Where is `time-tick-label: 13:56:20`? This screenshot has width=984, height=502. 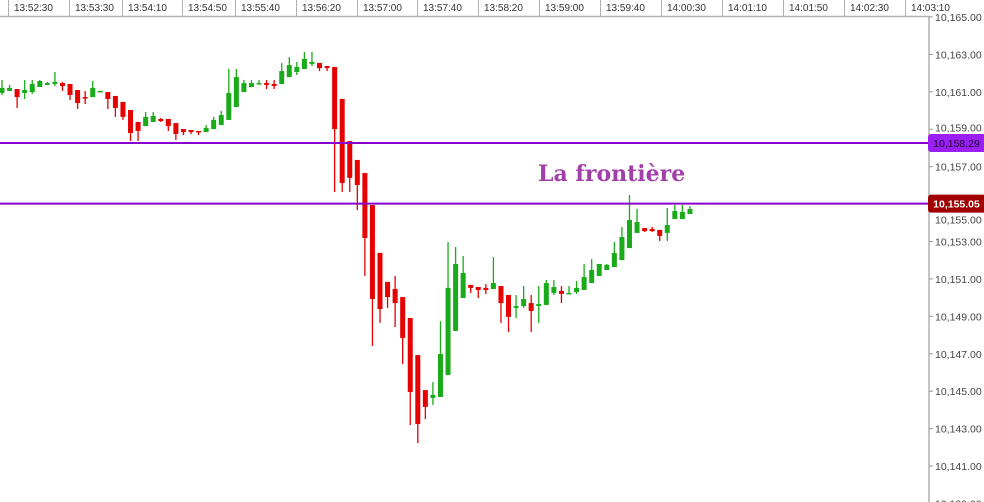 time-tick-label: 13:56:20 is located at coordinates (321, 8).